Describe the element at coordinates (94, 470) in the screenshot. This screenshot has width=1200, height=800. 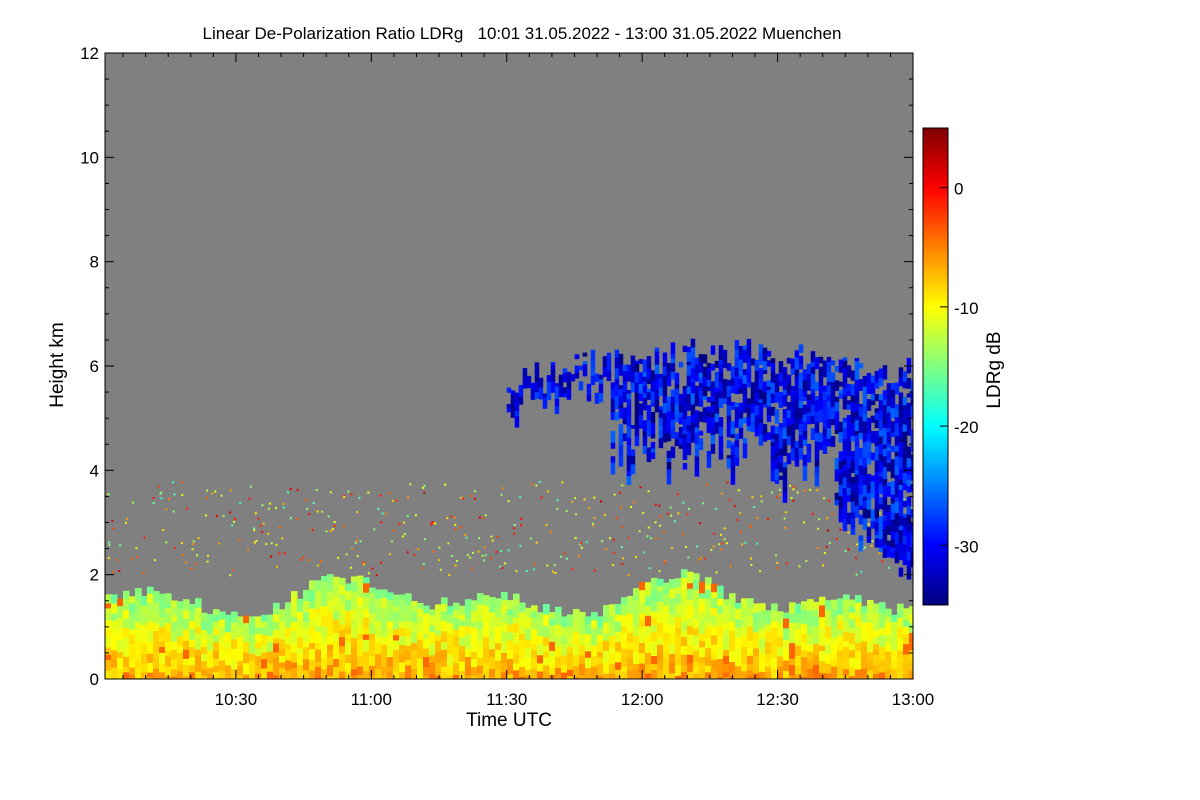
I see `y-tick-label: 4` at that location.